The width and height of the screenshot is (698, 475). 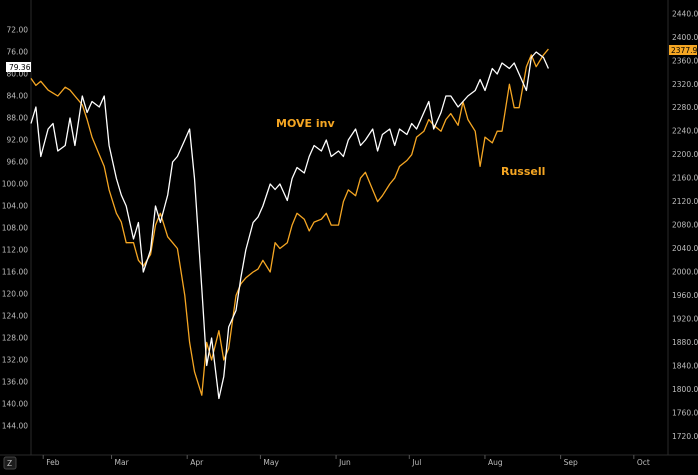 What do you see at coordinates (685, 318) in the screenshot?
I see `right-tick-label: 1920.0` at bounding box center [685, 318].